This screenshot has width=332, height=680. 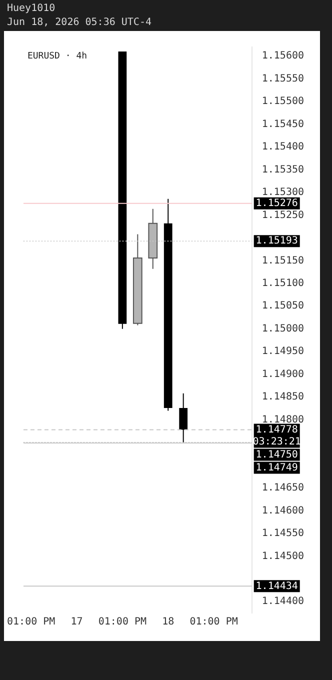 What do you see at coordinates (283, 78) in the screenshot?
I see `y-tick-label: 1.15550` at bounding box center [283, 78].